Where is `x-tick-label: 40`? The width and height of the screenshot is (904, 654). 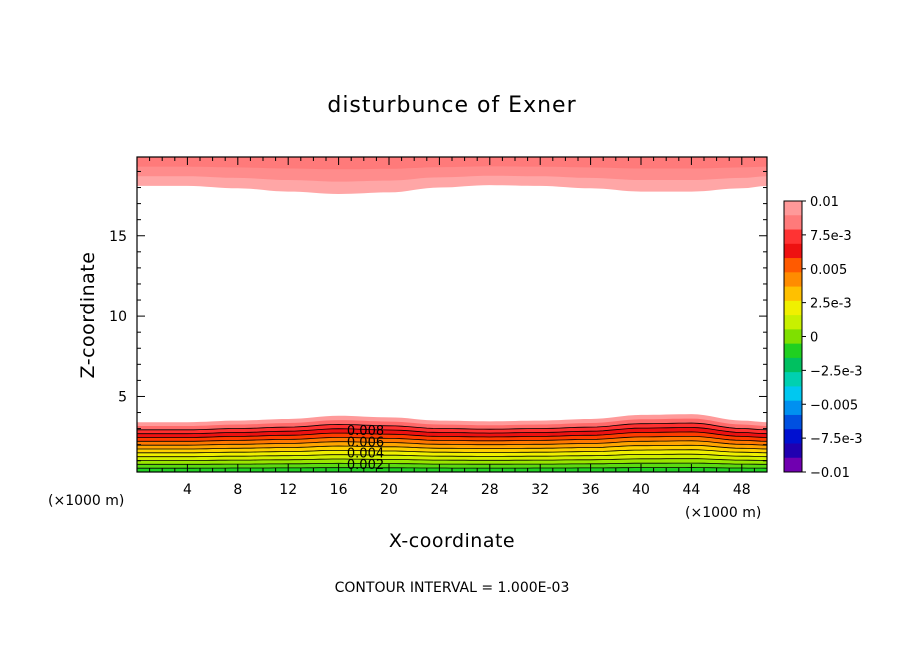 x-tick-label: 40 is located at coordinates (641, 490).